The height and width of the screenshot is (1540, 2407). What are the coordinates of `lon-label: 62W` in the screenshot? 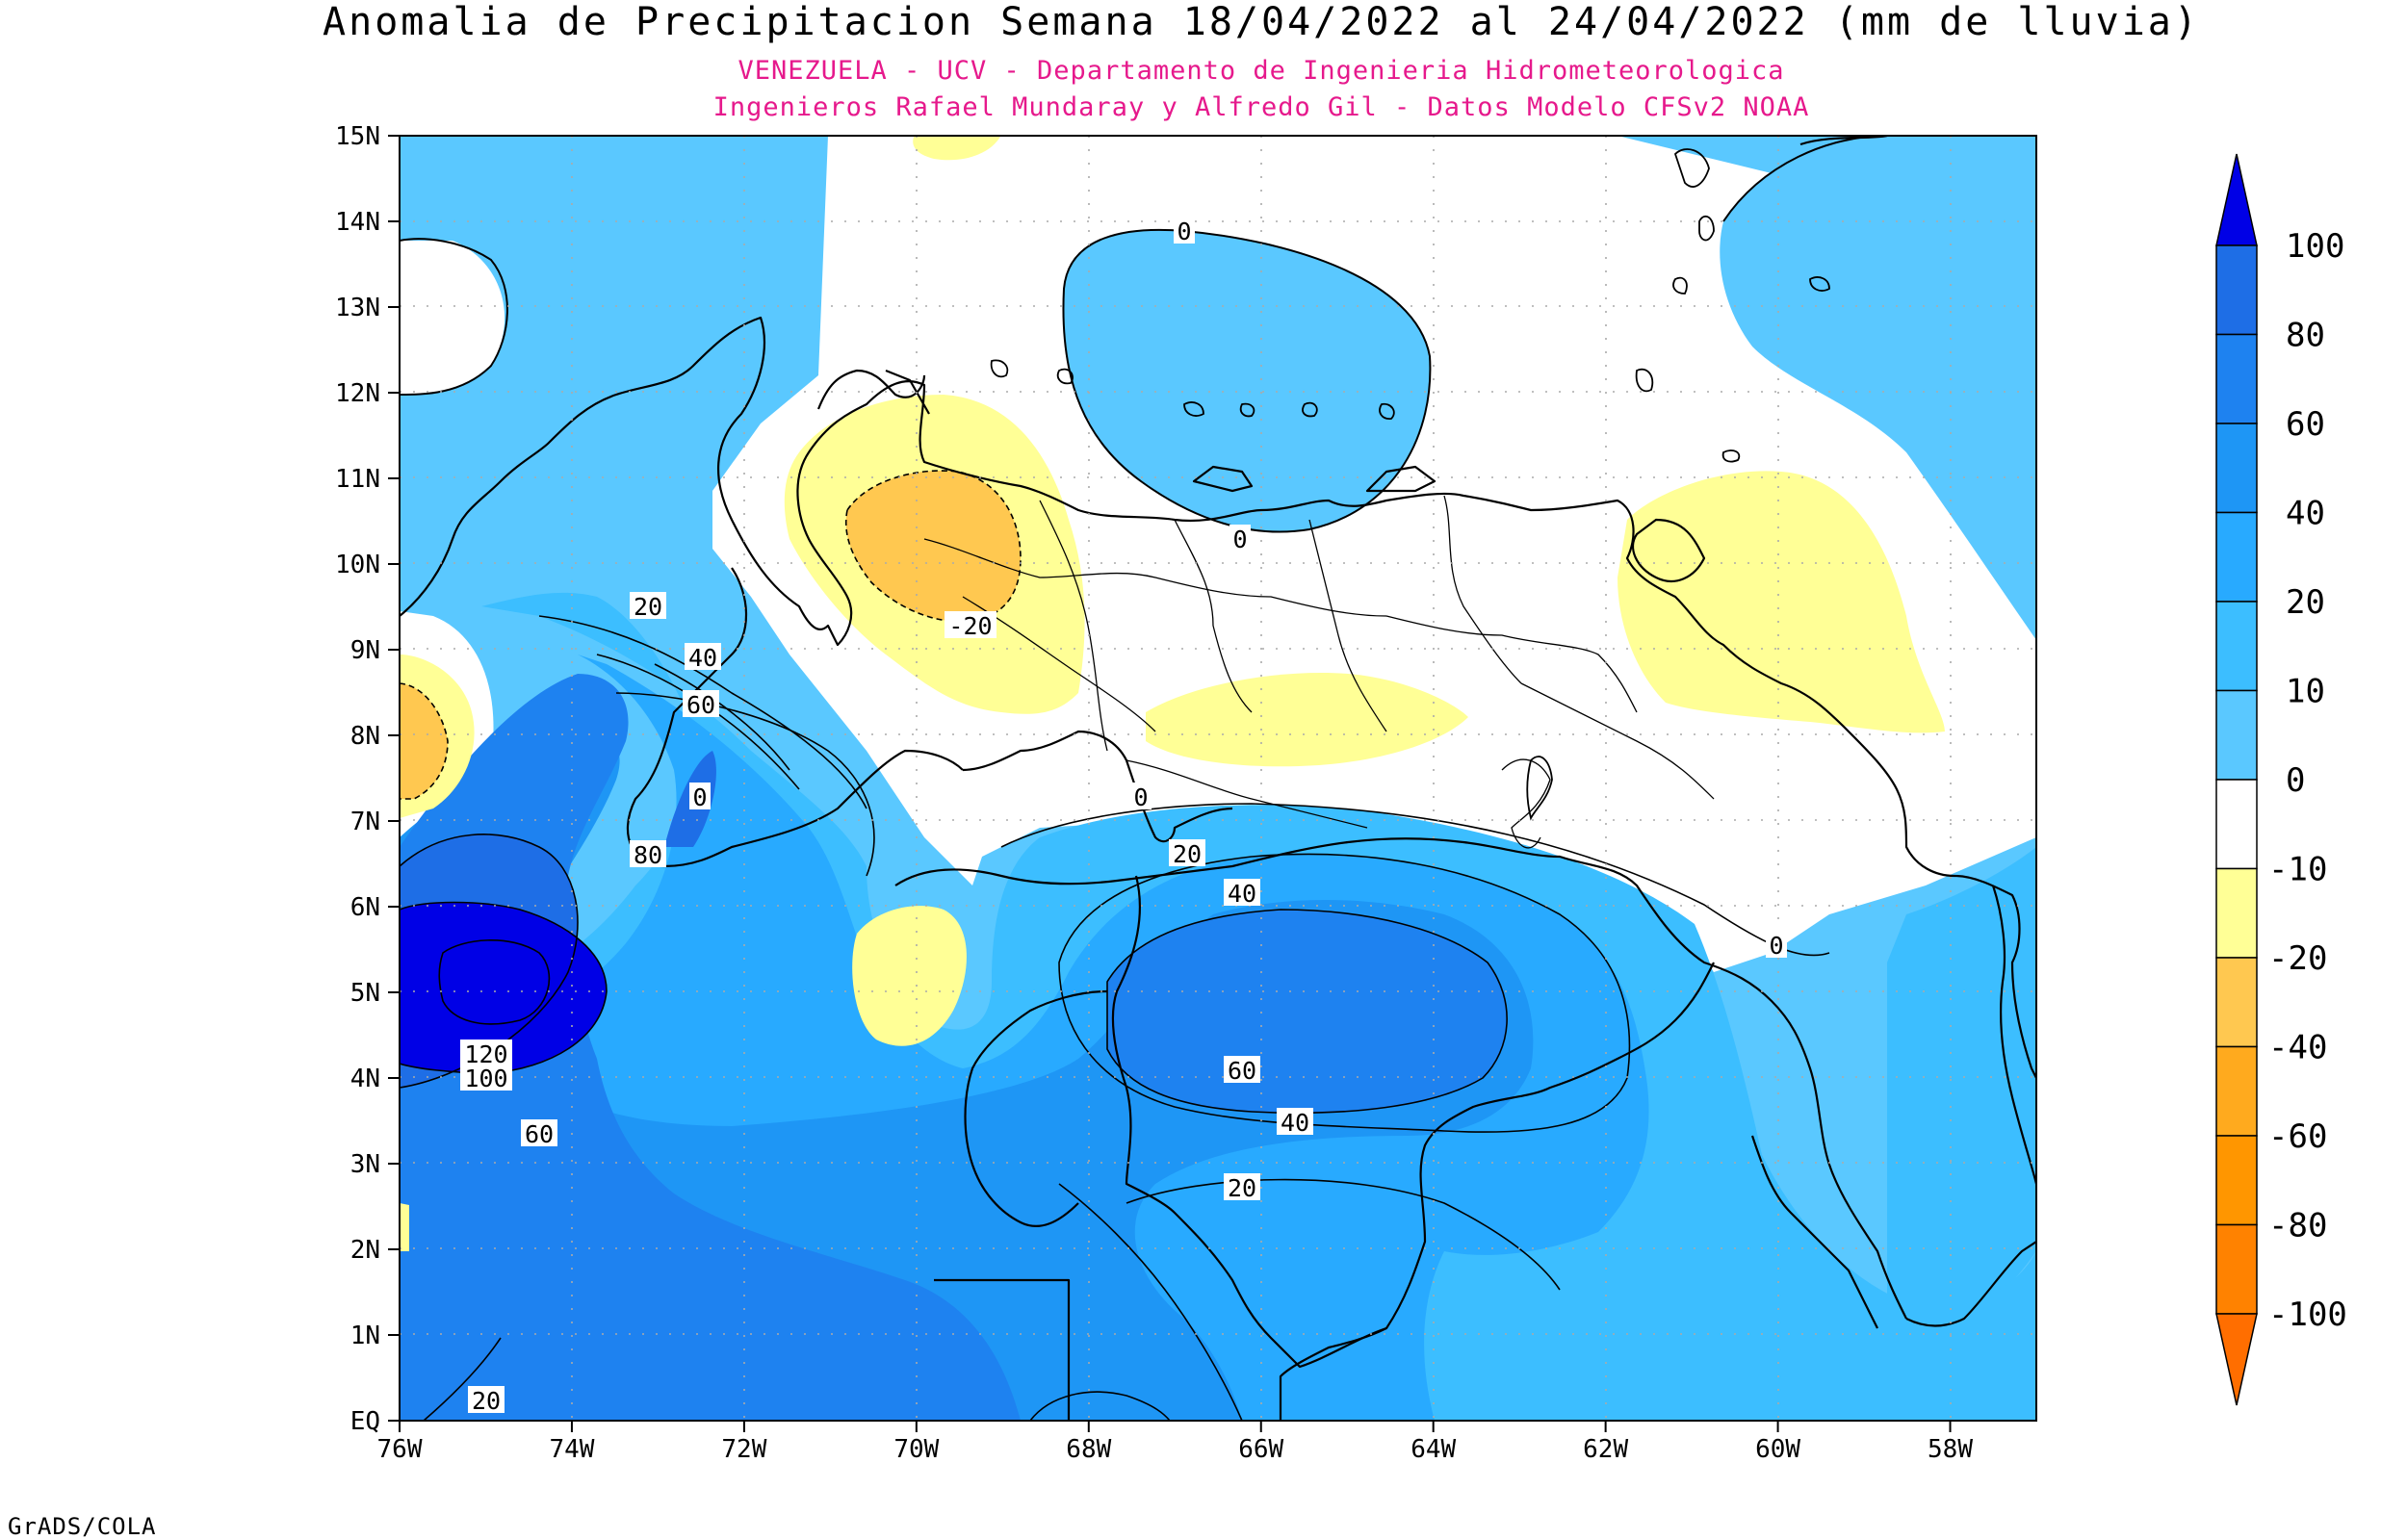 It's located at (1605, 1449).